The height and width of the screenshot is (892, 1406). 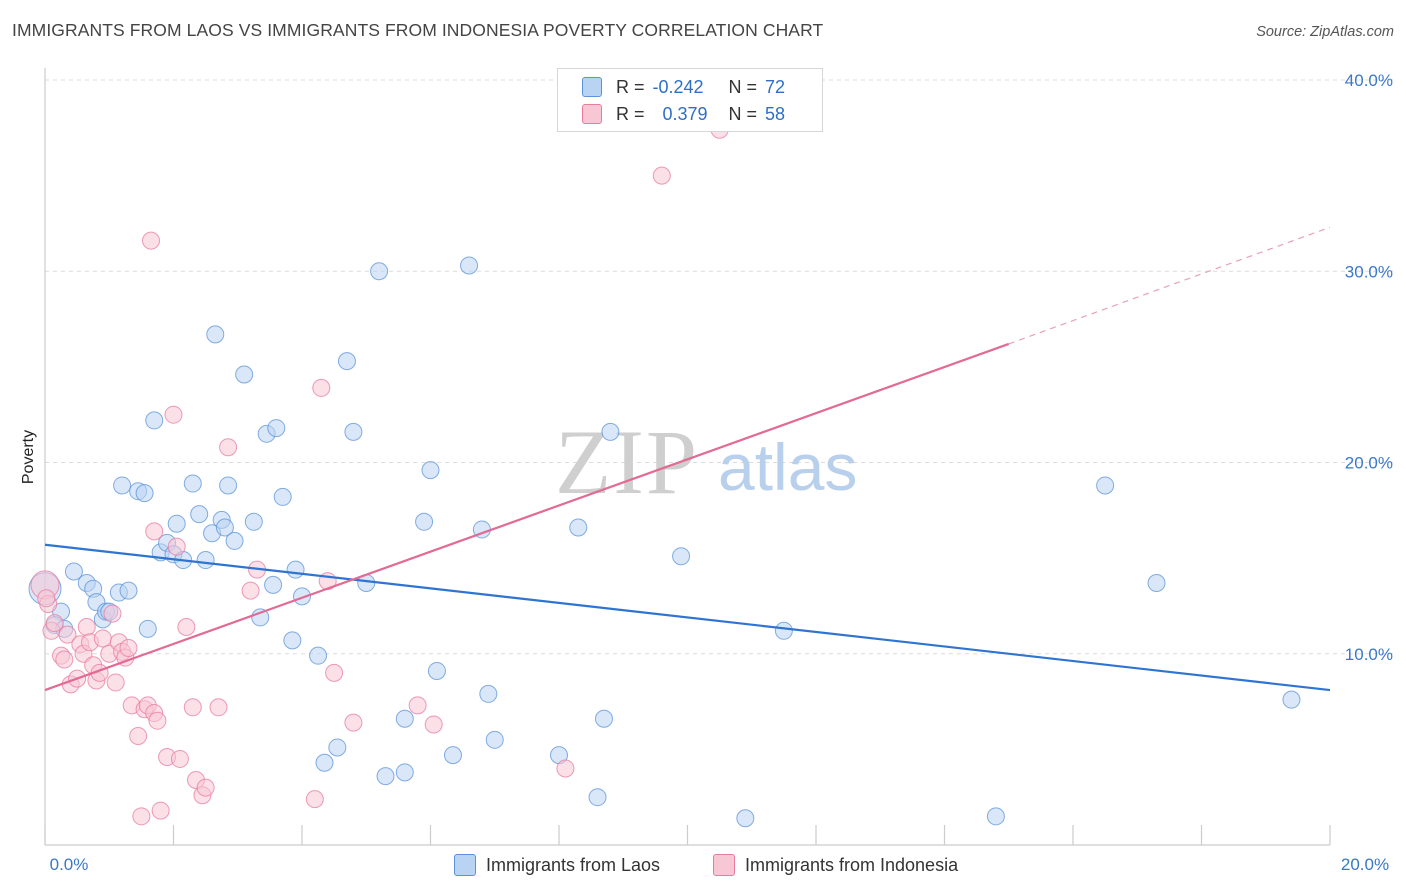 I want to click on legend-row-laos: R = -0.242 N = 72, so click(x=683, y=87).